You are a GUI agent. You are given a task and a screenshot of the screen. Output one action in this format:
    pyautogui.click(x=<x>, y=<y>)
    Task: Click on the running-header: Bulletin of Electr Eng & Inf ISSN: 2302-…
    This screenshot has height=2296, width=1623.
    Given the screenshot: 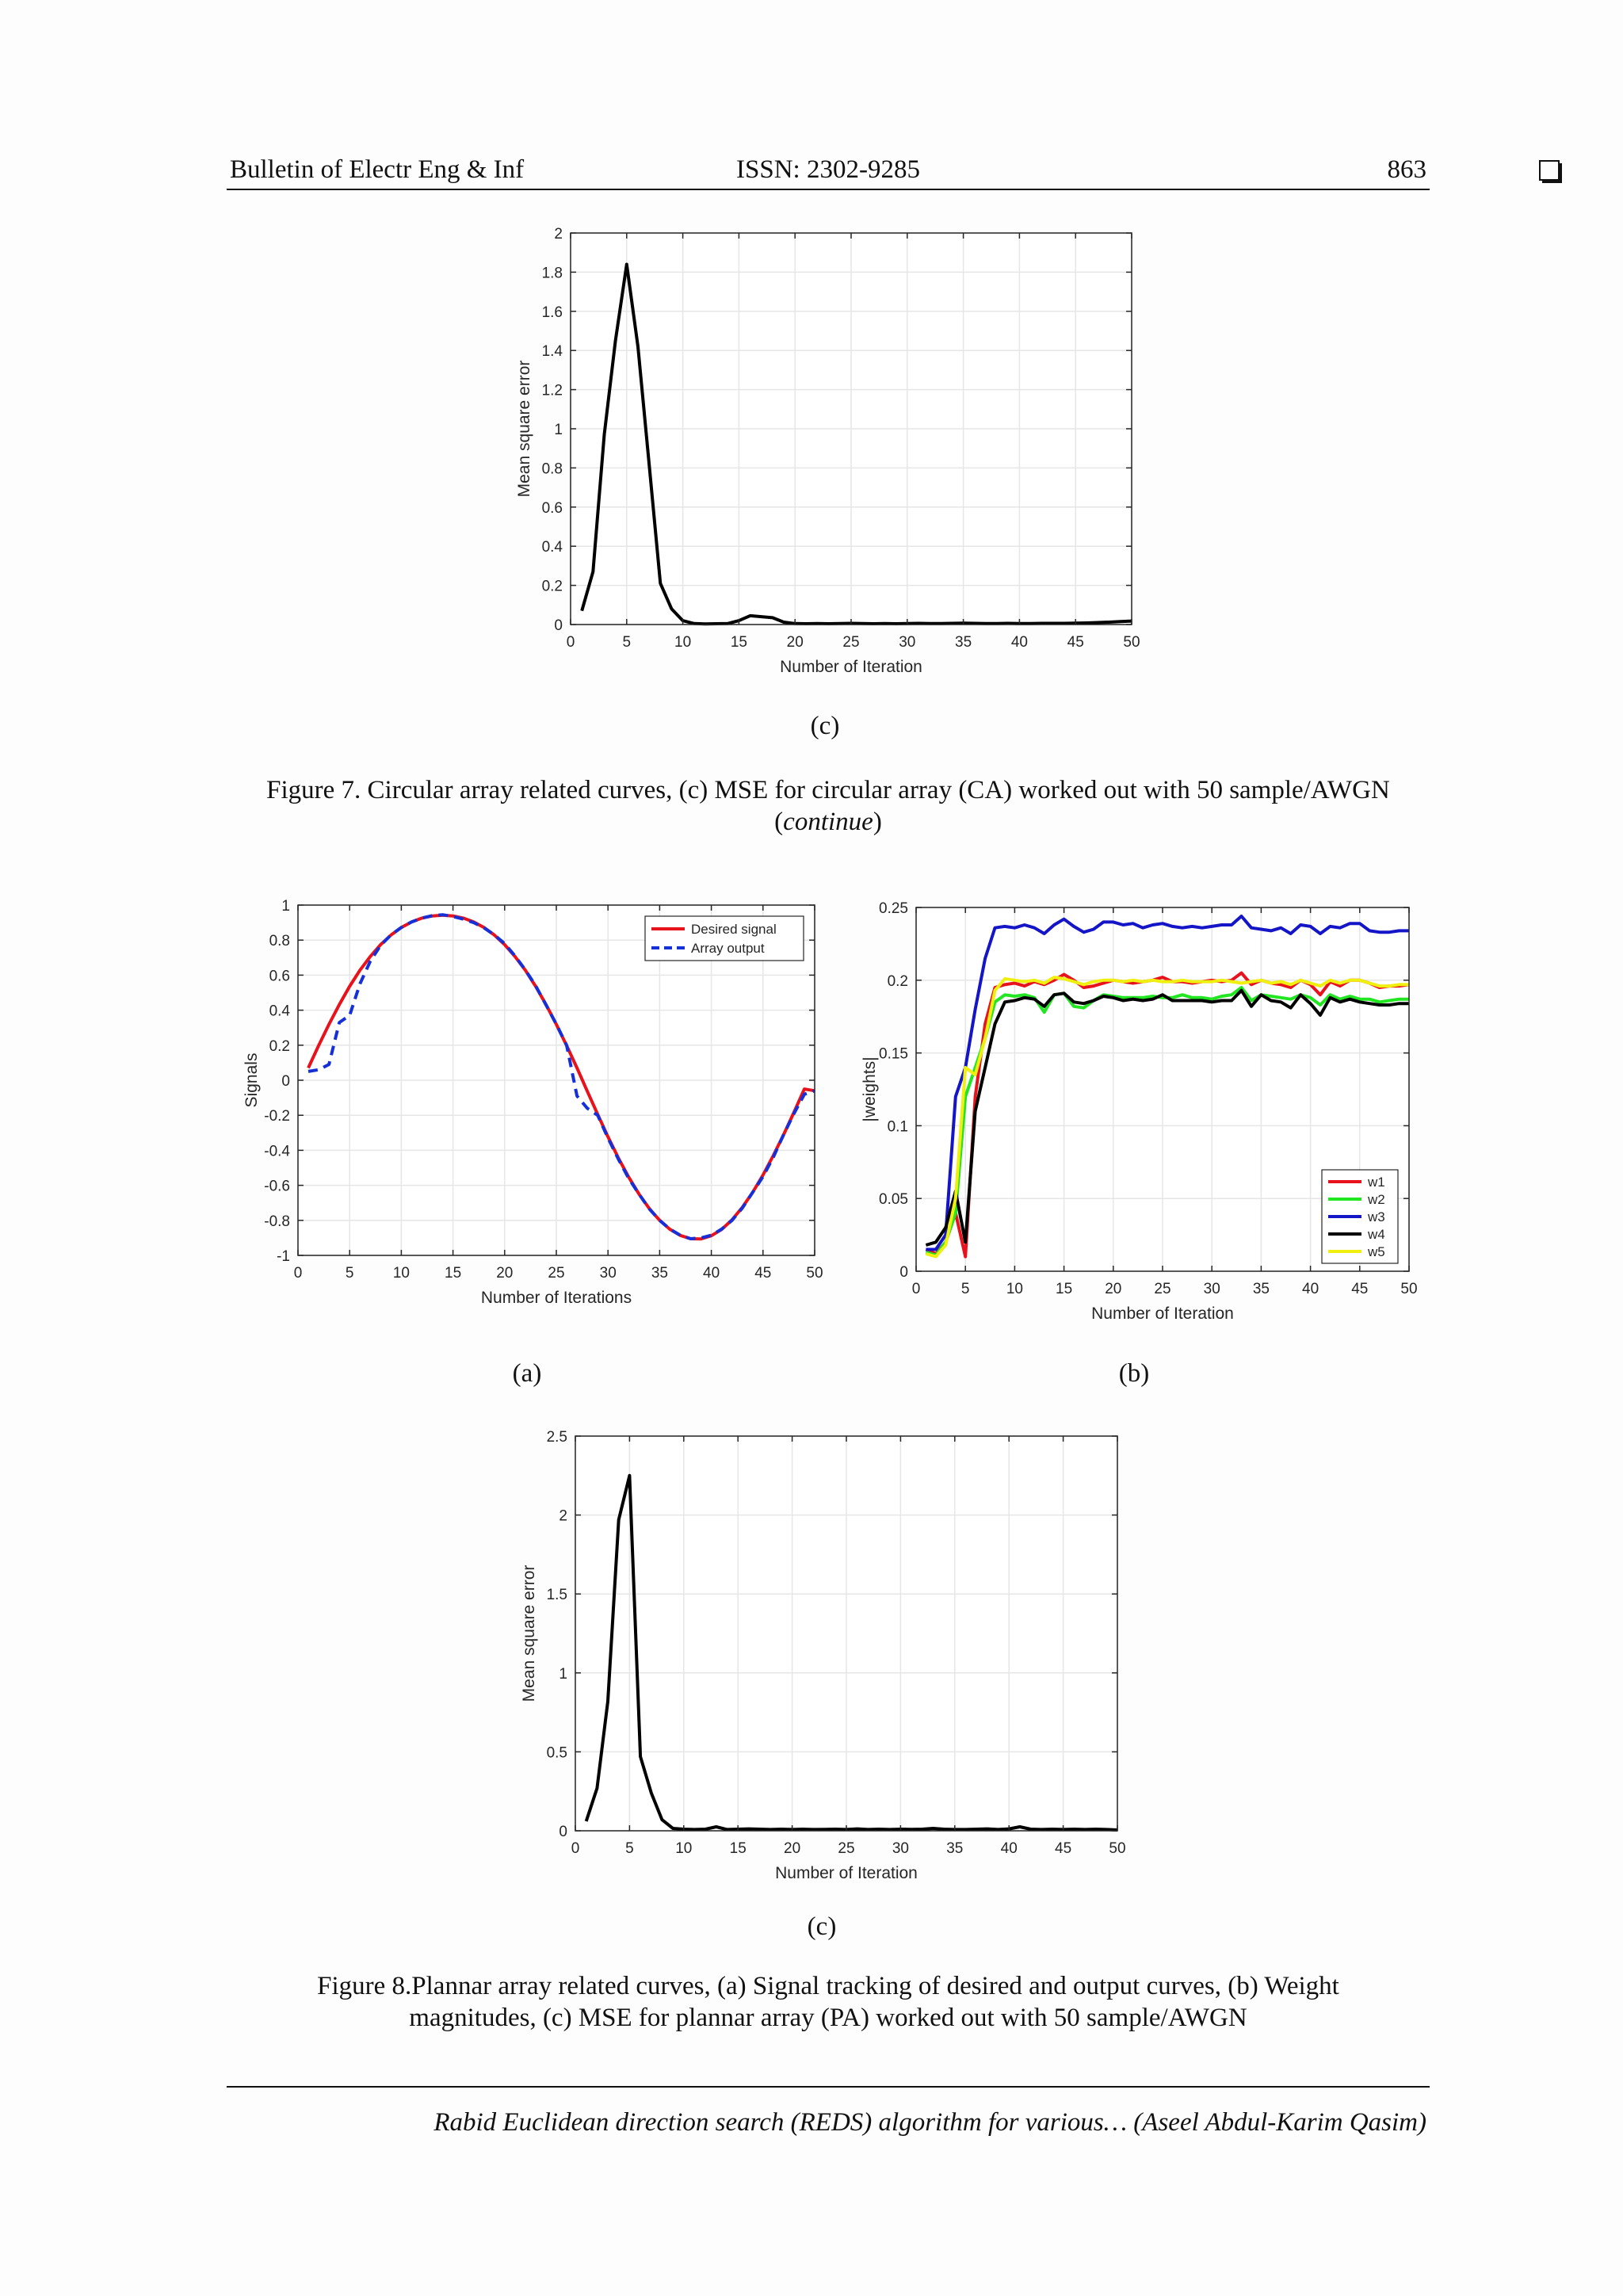 What is the action you would take?
    pyautogui.click(x=896, y=172)
    